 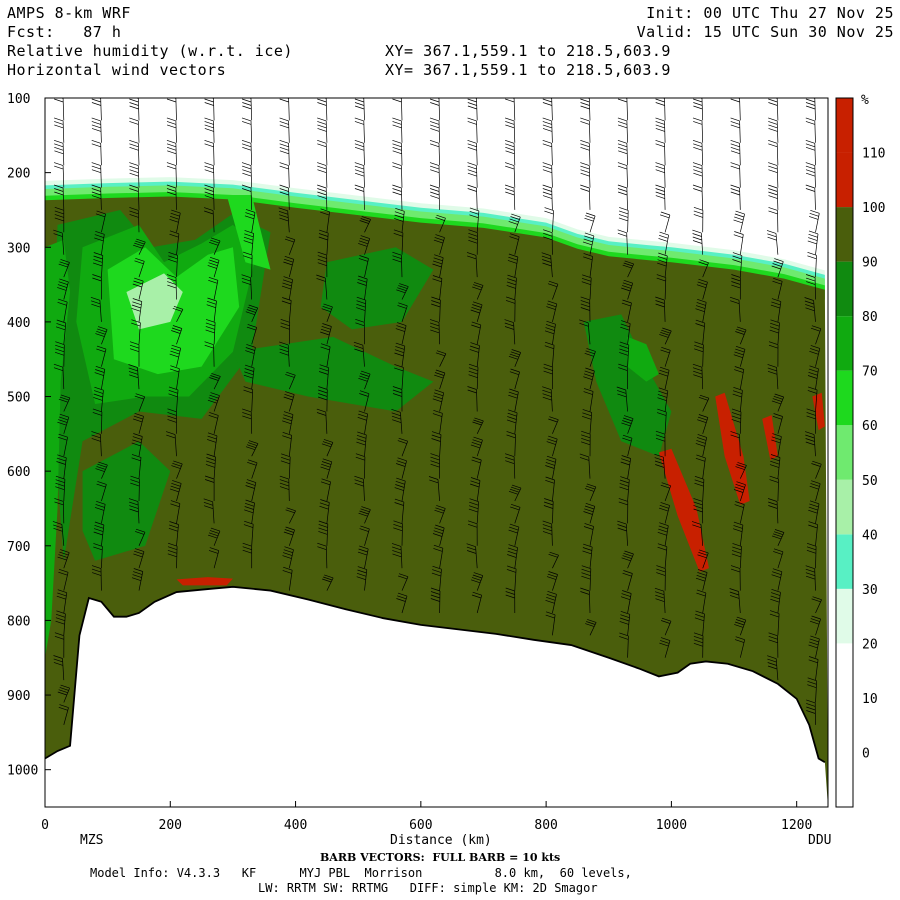 What do you see at coordinates (18, 248) in the screenshot?
I see `y-tick-label: 300` at bounding box center [18, 248].